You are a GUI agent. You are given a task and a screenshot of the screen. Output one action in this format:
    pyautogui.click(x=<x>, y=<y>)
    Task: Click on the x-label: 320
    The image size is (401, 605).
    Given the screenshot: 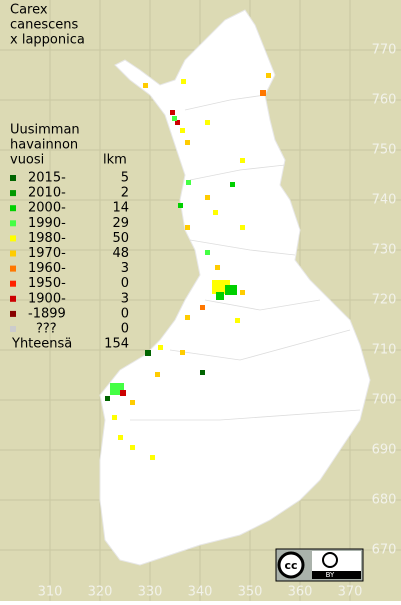 What is the action you would take?
    pyautogui.click(x=100, y=592)
    